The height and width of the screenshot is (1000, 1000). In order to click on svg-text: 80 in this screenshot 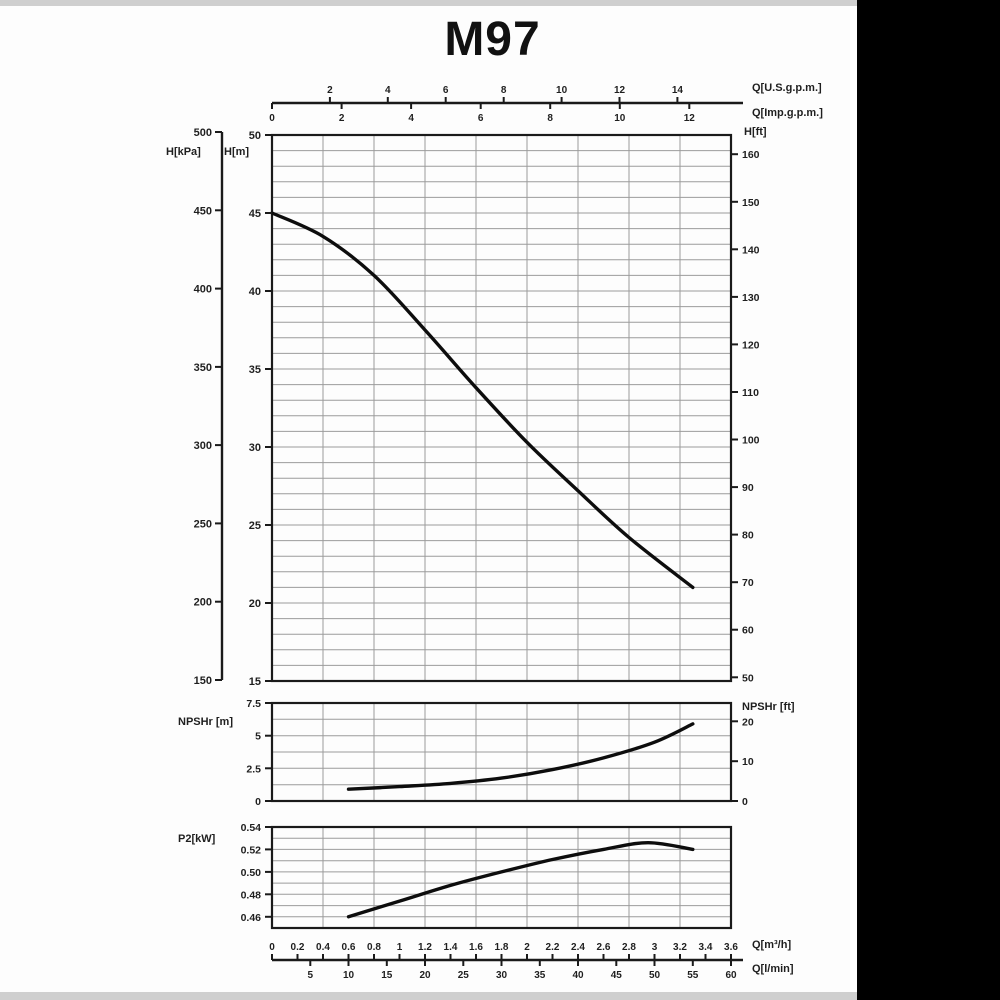, I will do `click(748, 536)`.